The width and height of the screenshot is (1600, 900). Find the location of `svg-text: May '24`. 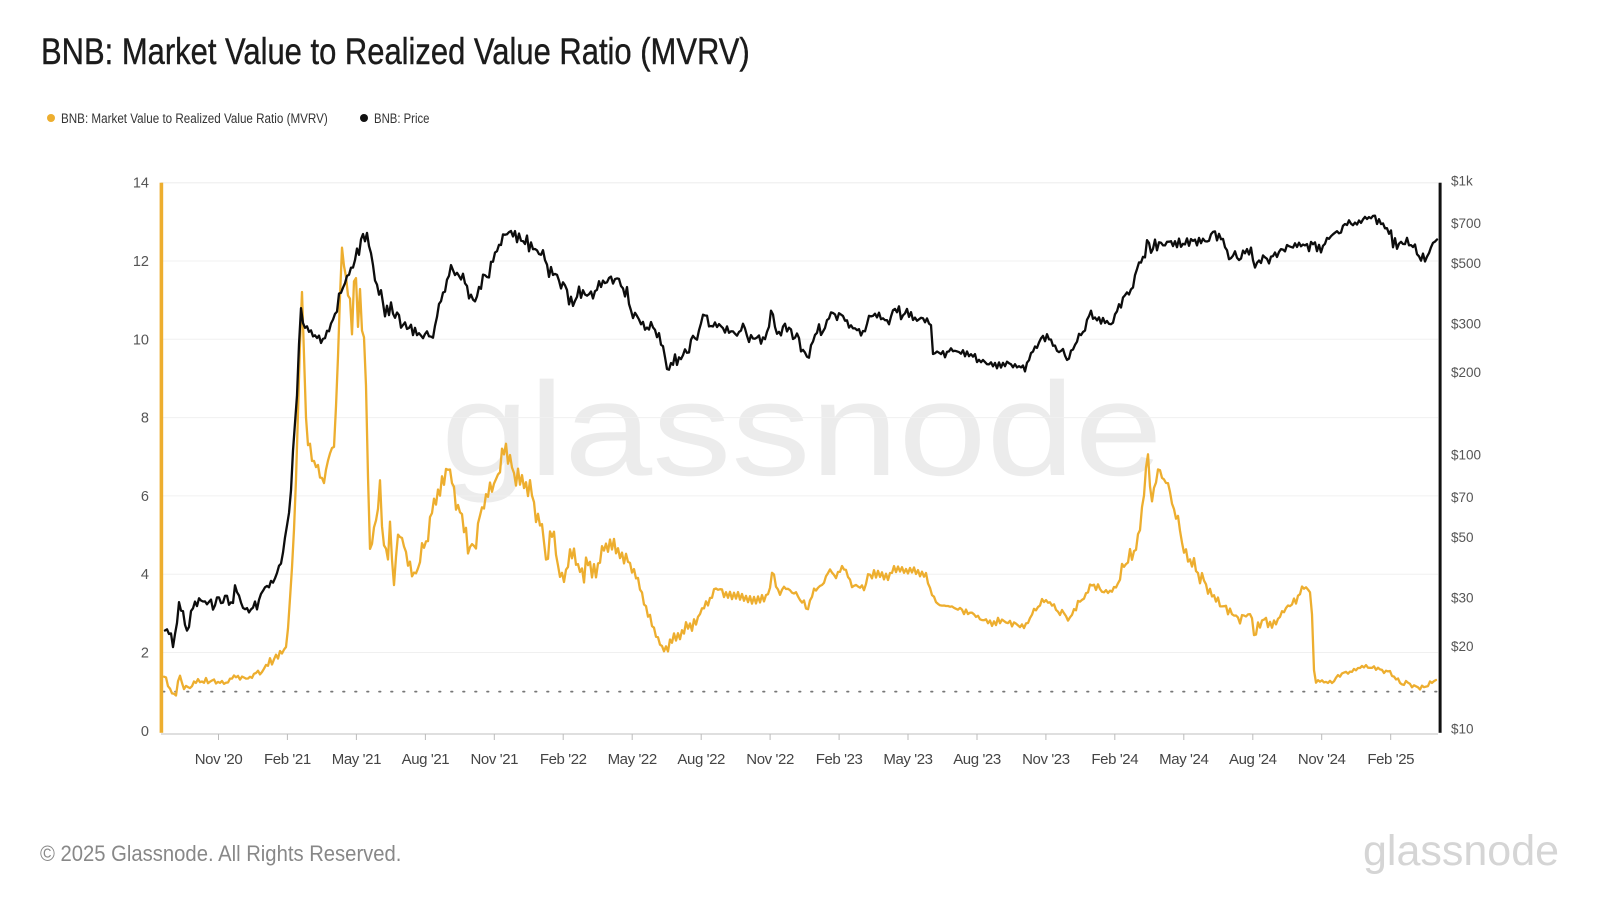

svg-text: May '24 is located at coordinates (1183, 759).